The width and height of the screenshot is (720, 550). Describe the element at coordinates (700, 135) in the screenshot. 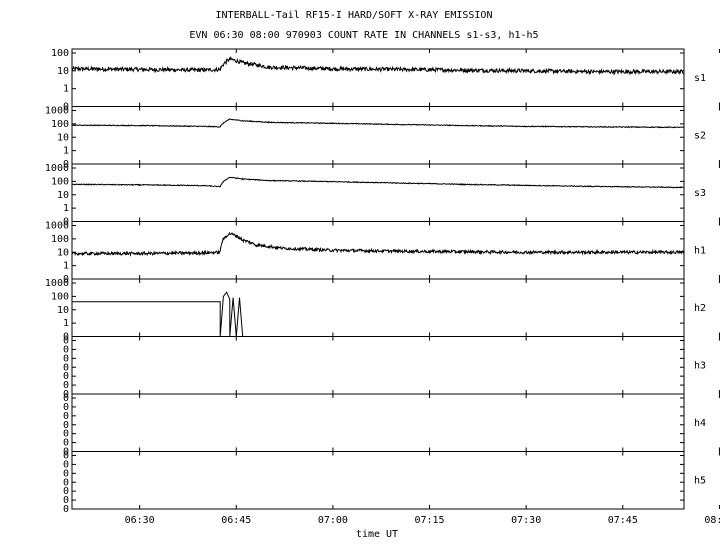

I see `channel-label: s2` at that location.